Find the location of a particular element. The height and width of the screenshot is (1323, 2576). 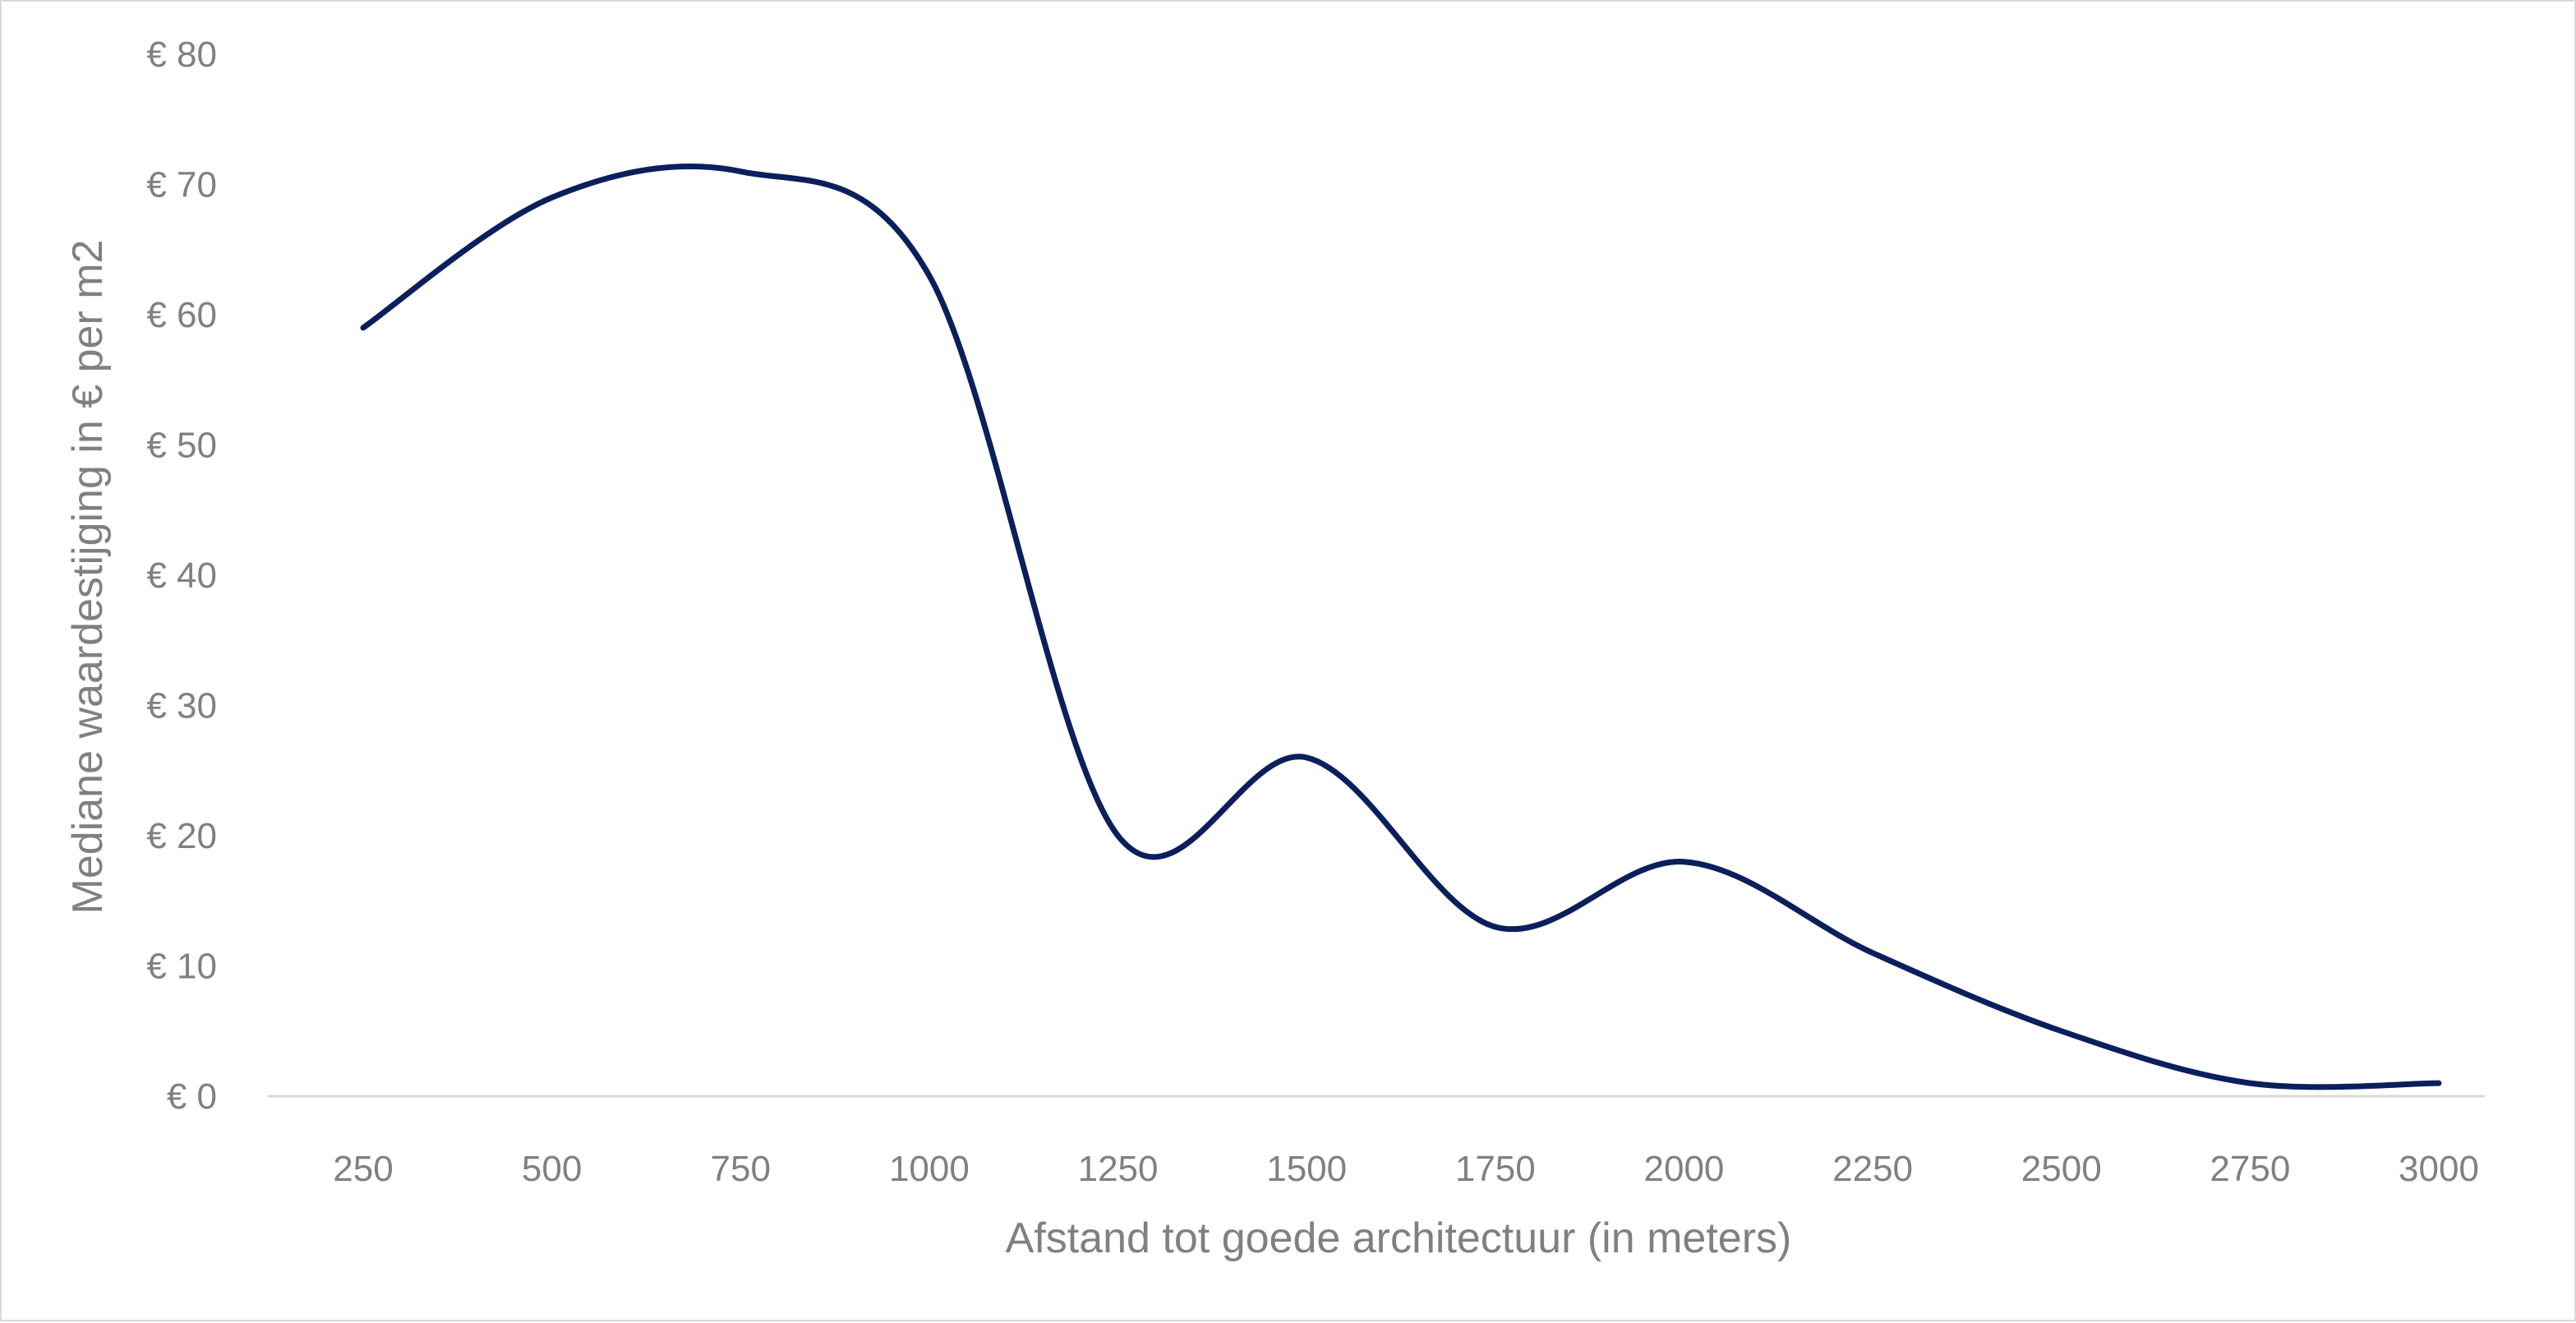

y-tick-label: € 20 is located at coordinates (181, 836).